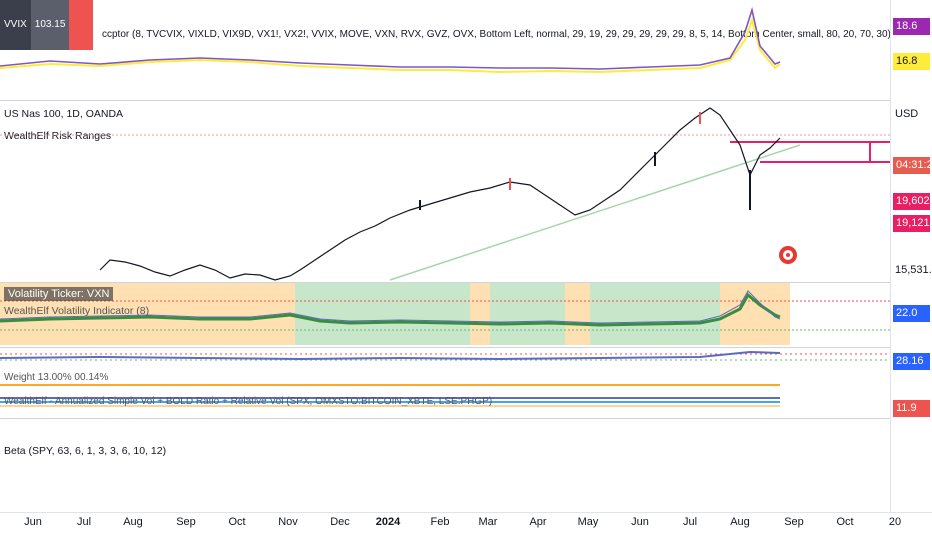 The height and width of the screenshot is (551, 932). What do you see at coordinates (390, 45) in the screenshot?
I see `vvix-line` at bounding box center [390, 45].